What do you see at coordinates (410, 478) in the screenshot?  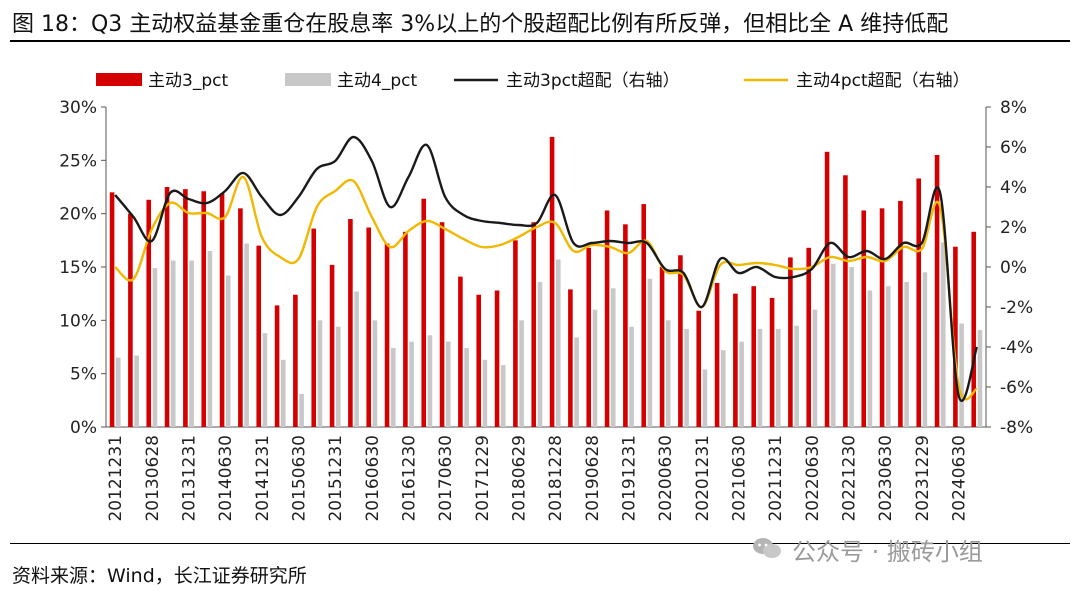 I see `x-tick-label: 20161230` at bounding box center [410, 478].